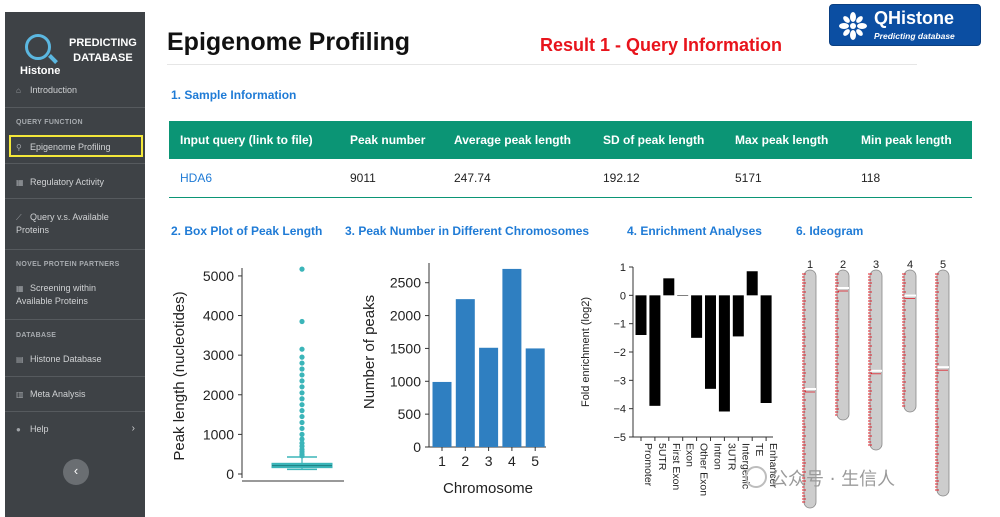 This screenshot has height=517, width=1000. I want to click on box-y-tick-label: 4000, so click(218, 316).